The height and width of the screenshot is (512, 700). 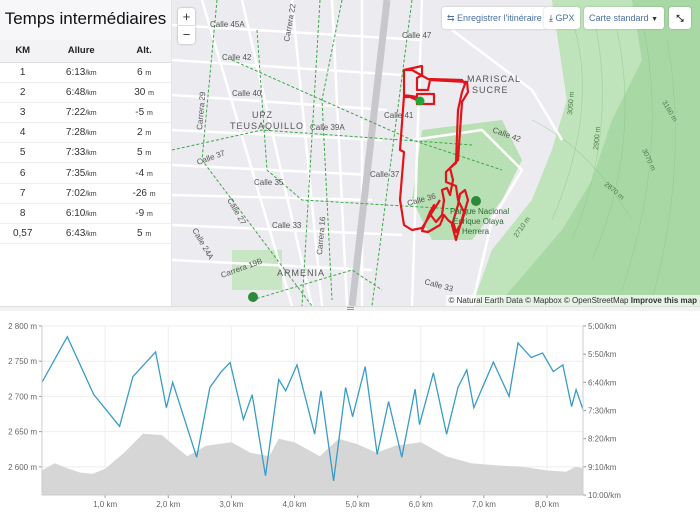 I want to click on pace-value: 7:28, so click(x=75, y=133).